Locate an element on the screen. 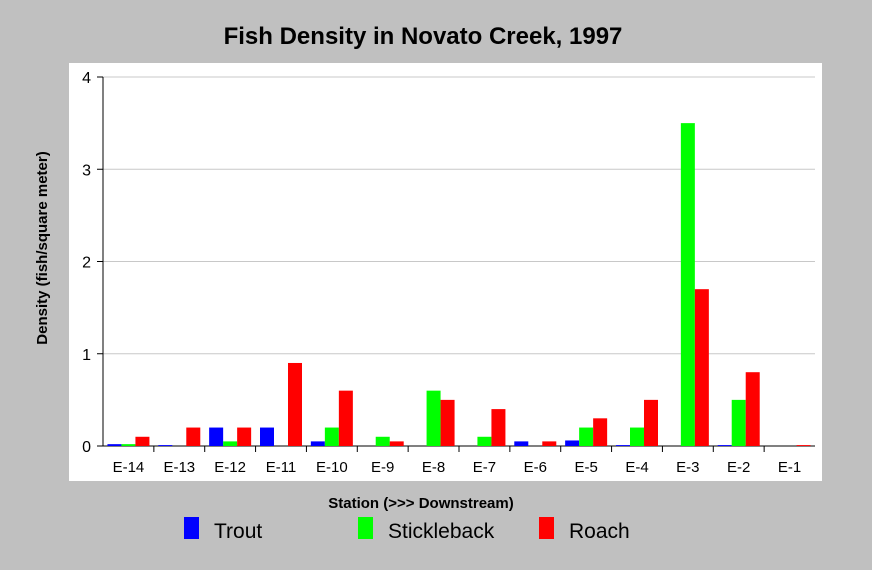 The height and width of the screenshot is (570, 872). legend-label-stickleback: Stickleback is located at coordinates (441, 531).